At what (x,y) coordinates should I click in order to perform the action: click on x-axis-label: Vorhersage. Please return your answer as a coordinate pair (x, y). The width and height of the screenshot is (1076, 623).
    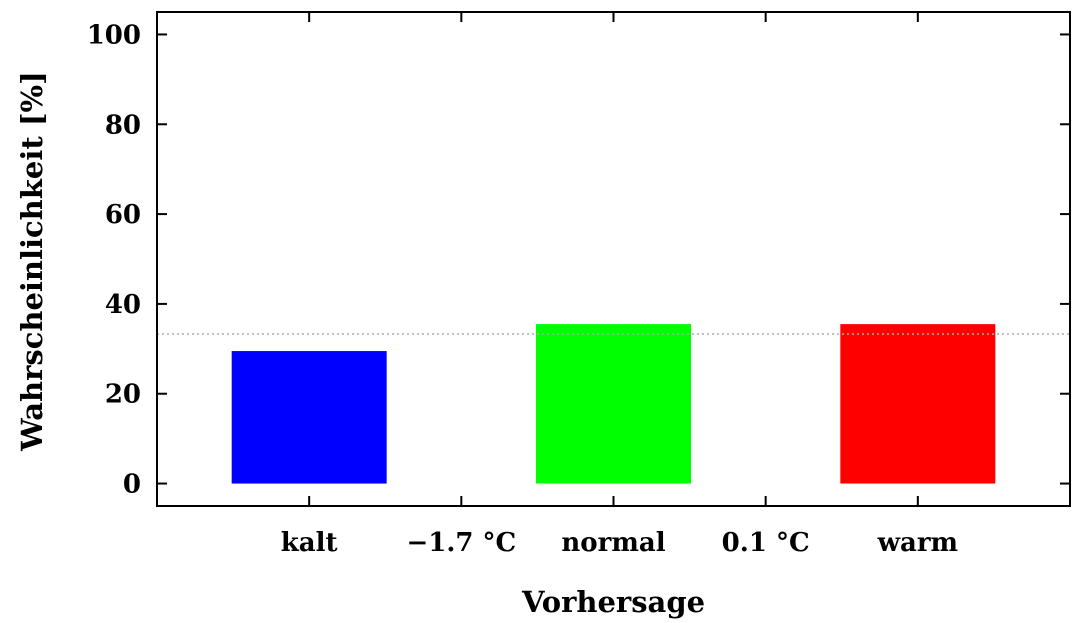
    Looking at the image, I should click on (613, 602).